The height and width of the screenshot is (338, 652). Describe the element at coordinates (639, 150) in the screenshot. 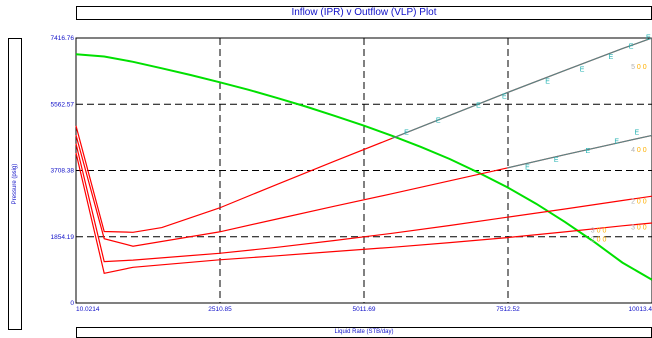

I see `number-marker: 4 0 0` at that location.